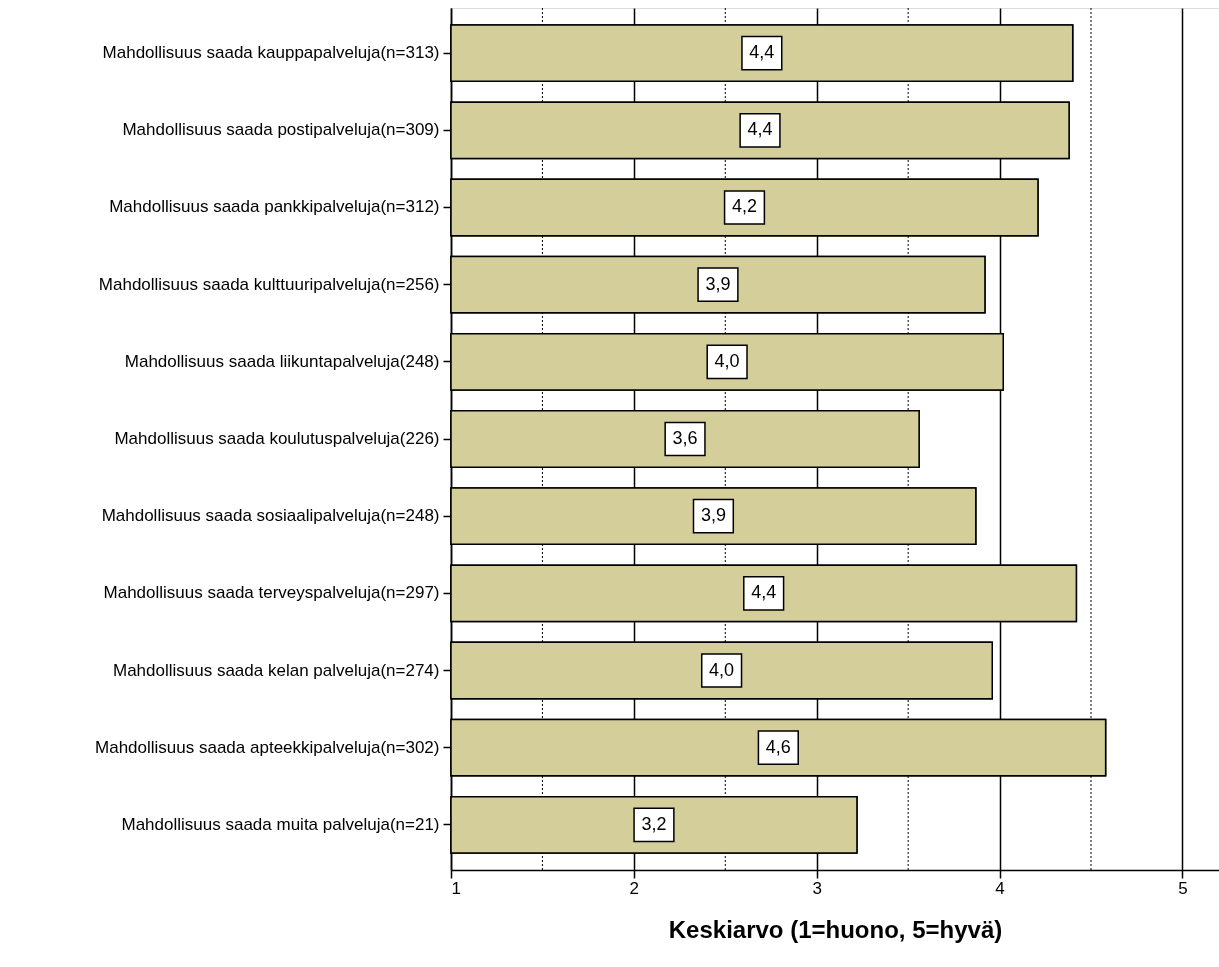 The image size is (1219, 967). Describe the element at coordinates (282, 361) in the screenshot. I see `y-tick-label: Mahdollisuus saada liikuntapalveluja(248)` at that location.